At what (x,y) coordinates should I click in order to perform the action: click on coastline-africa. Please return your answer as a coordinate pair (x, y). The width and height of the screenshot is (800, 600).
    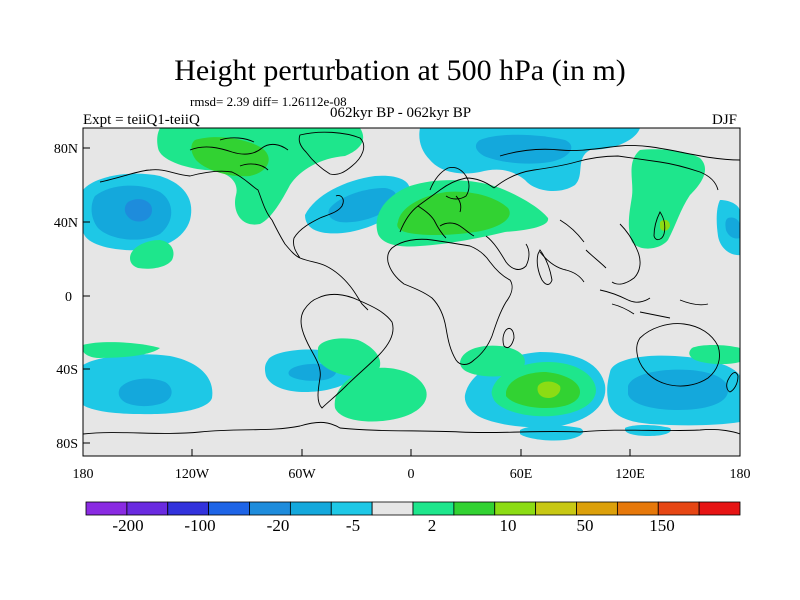
    Looking at the image, I should click on (450, 301).